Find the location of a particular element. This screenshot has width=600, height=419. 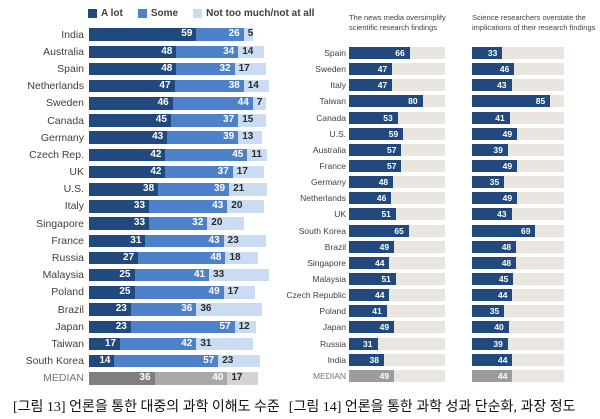

bar-segment: 20 is located at coordinates (245, 206).